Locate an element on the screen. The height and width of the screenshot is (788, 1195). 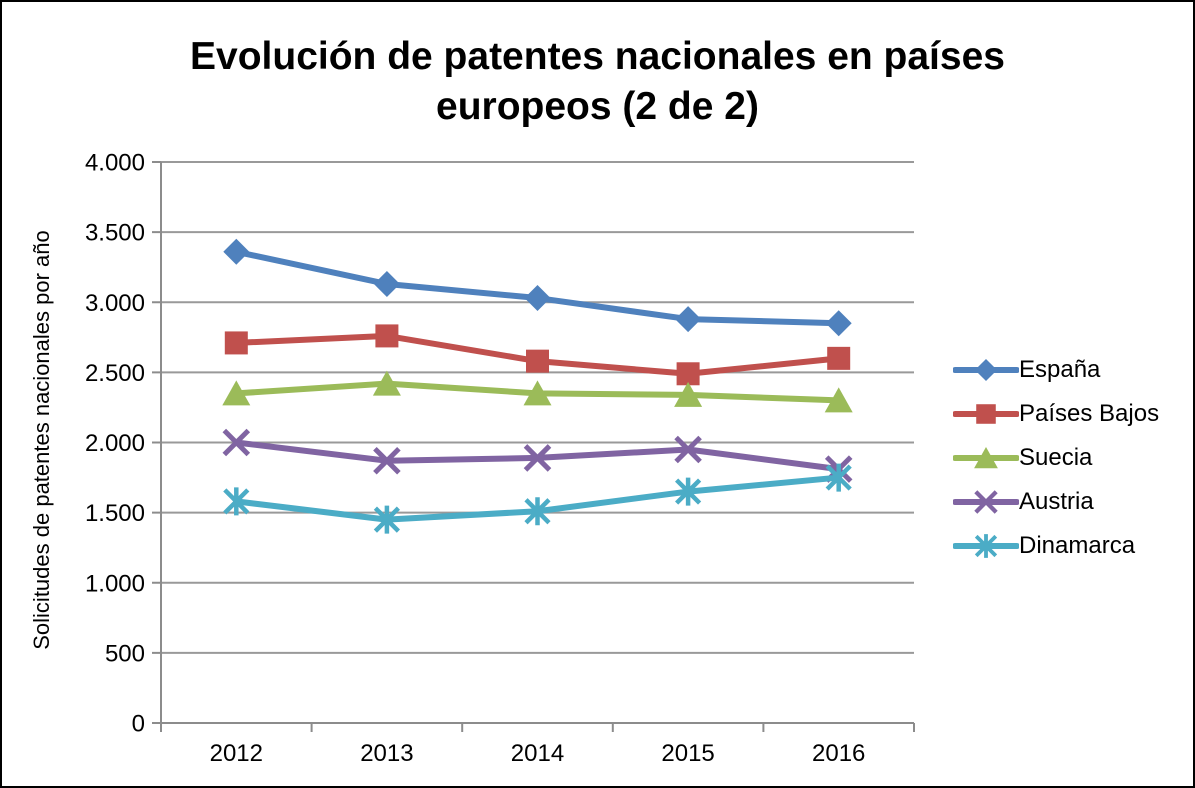
legend-marker-espana is located at coordinates (986, 370).